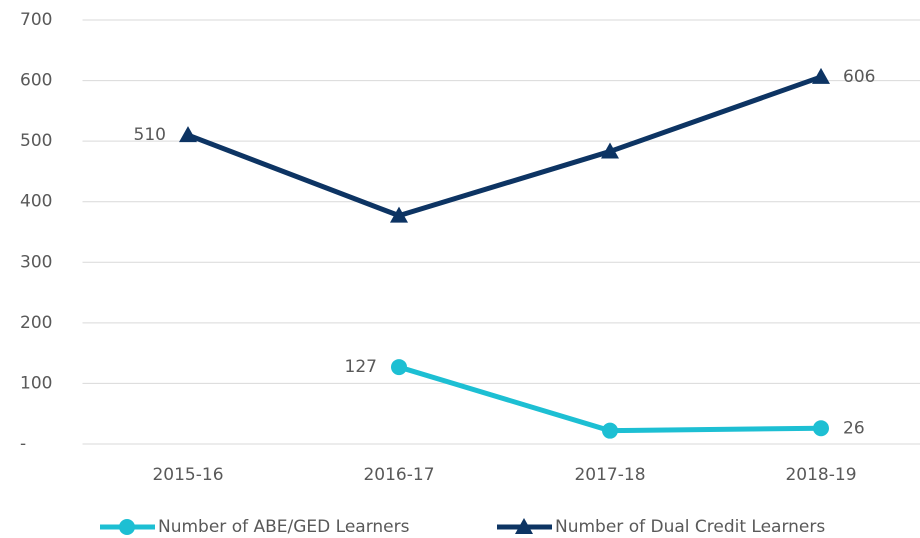 The image size is (920, 538). What do you see at coordinates (610, 399) in the screenshot?
I see `series-line` at bounding box center [610, 399].